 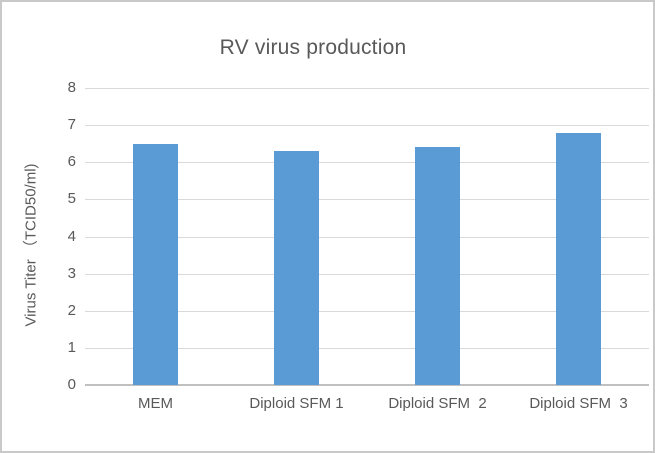 What do you see at coordinates (578, 403) in the screenshot?
I see `x-axis-category-label: Diploid SFM 3` at bounding box center [578, 403].